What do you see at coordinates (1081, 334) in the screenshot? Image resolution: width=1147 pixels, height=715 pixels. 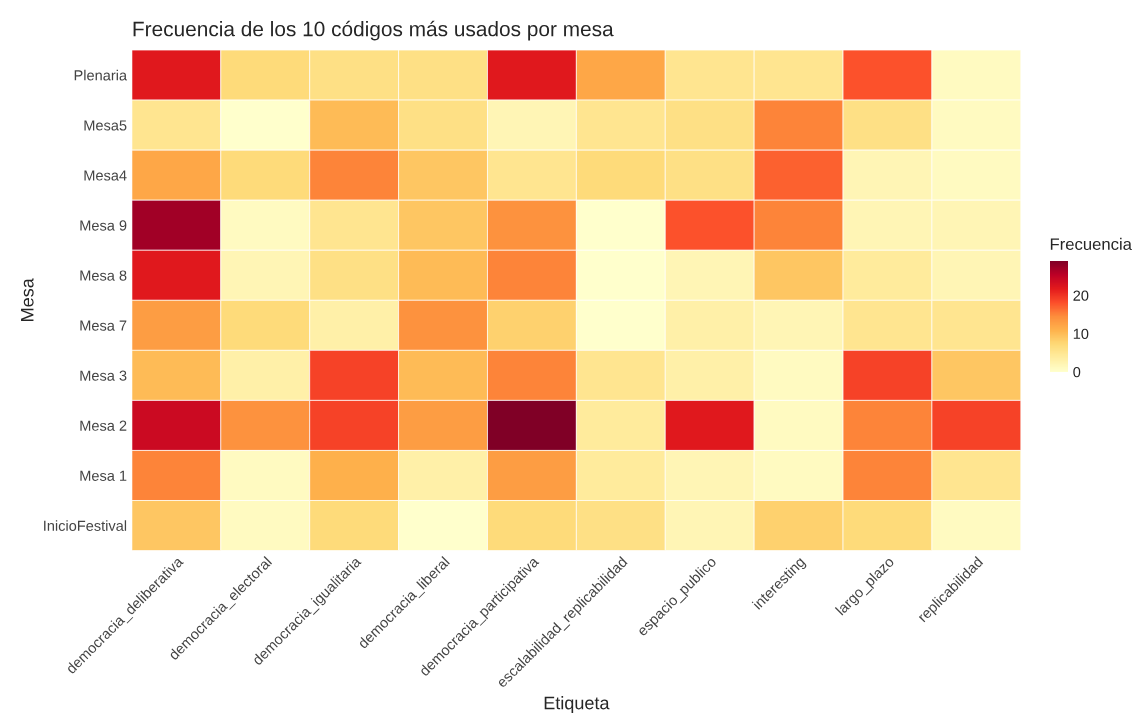 I see `color-bar-label: 10` at bounding box center [1081, 334].